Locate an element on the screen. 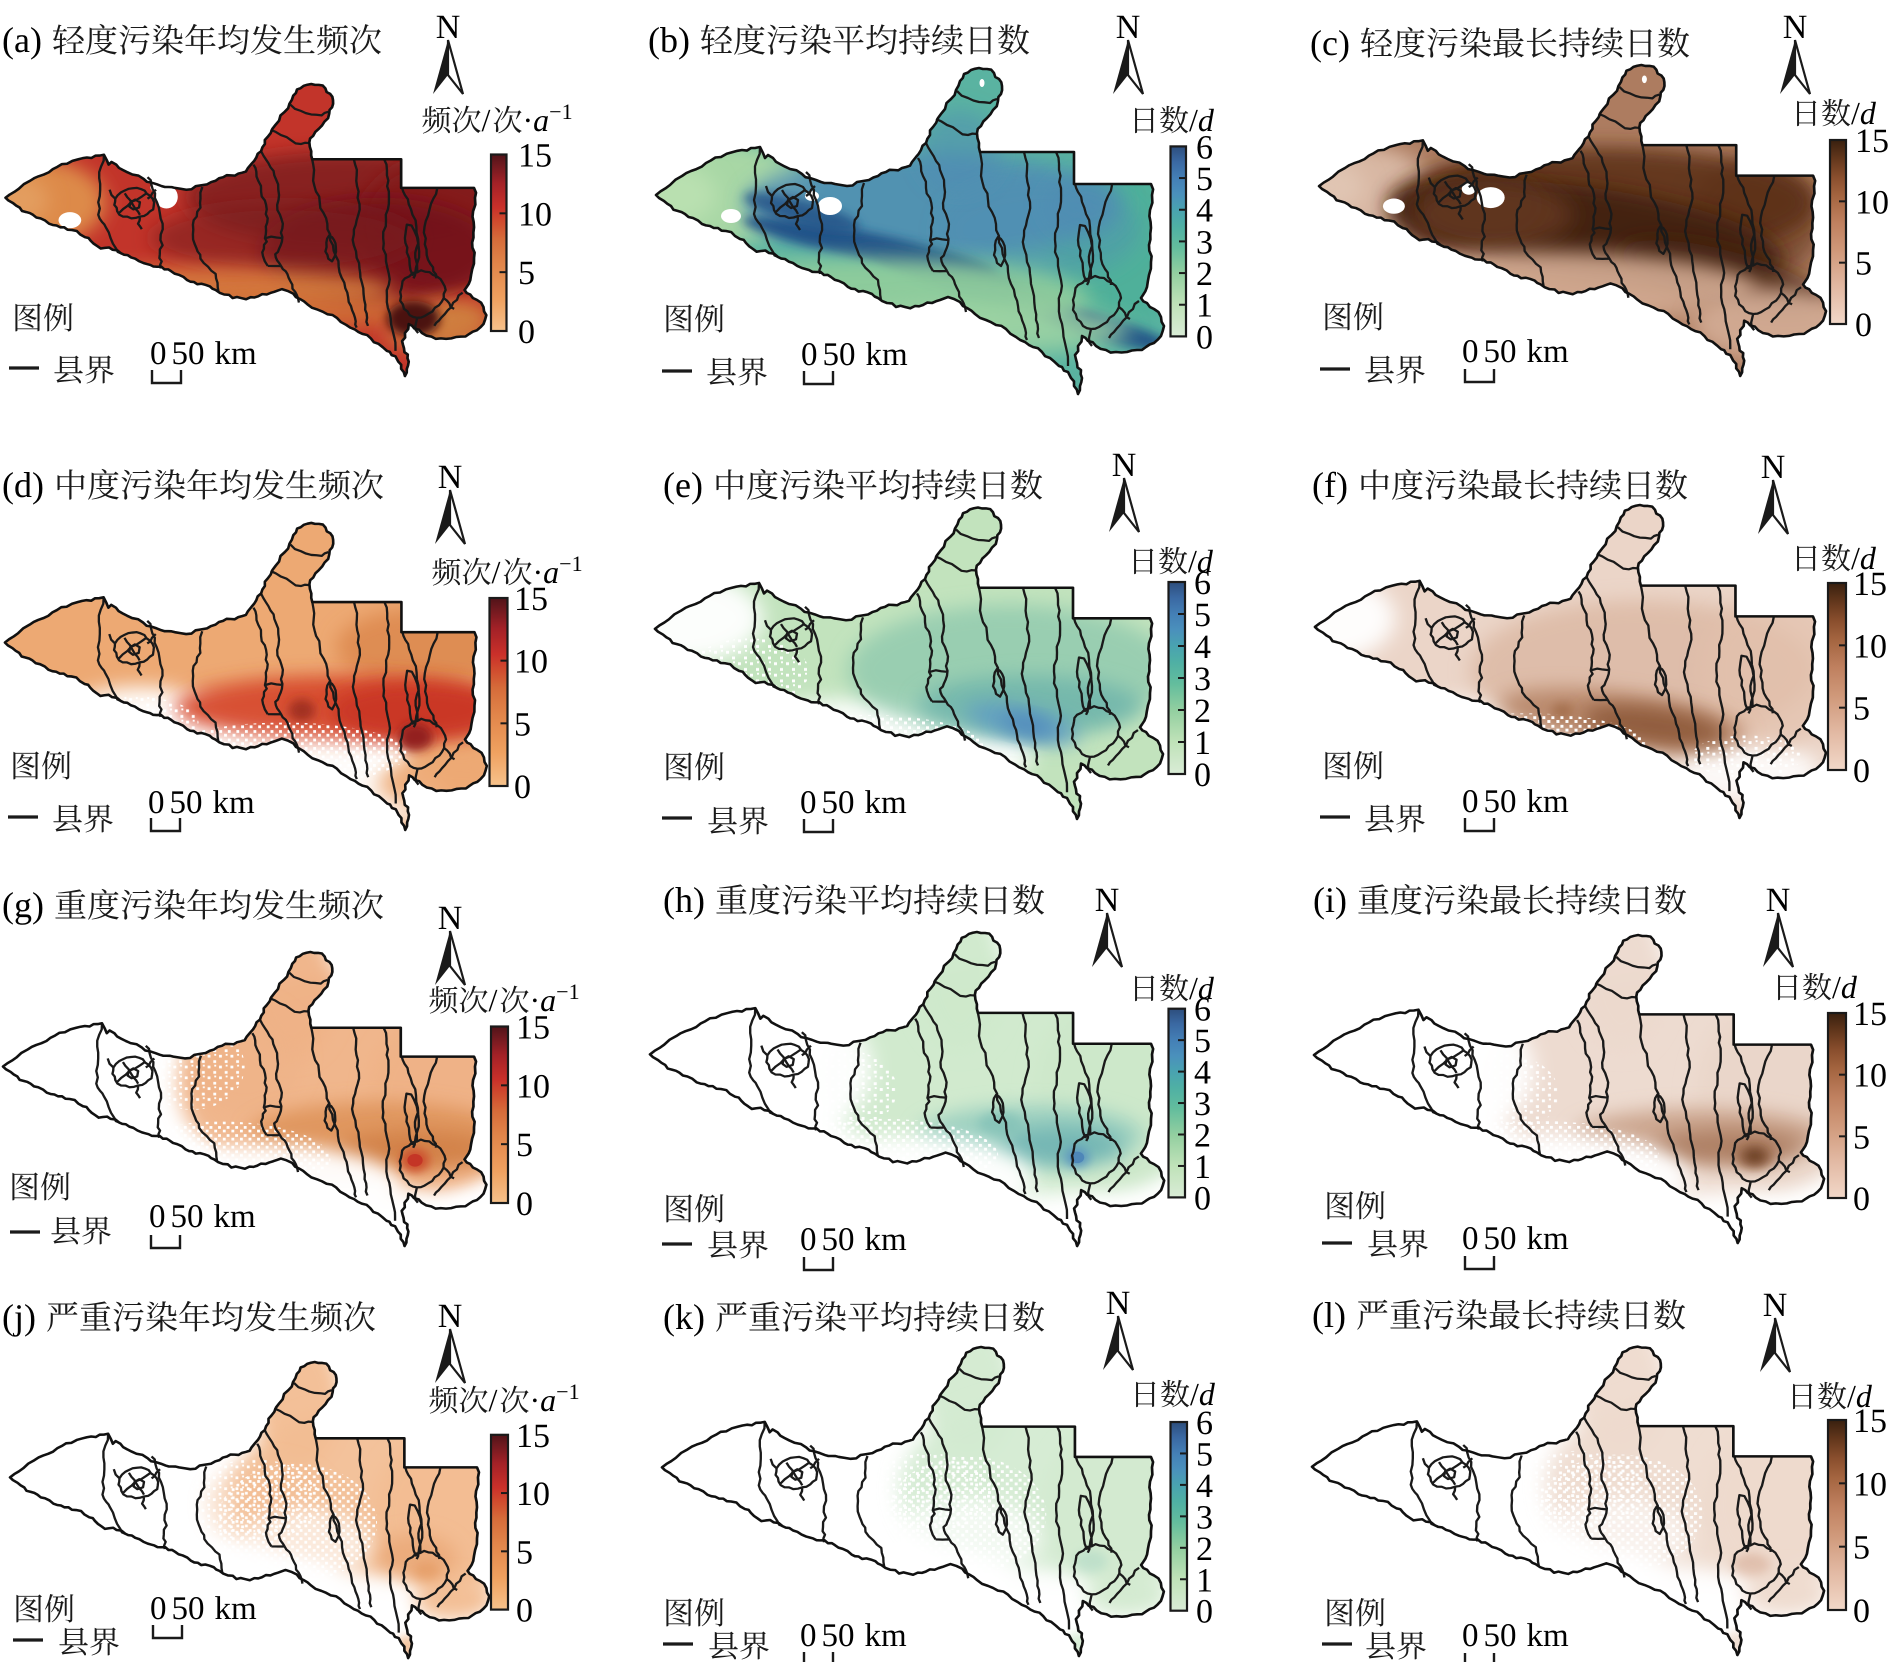  svg-text: (b) is located at coordinates (669, 40).